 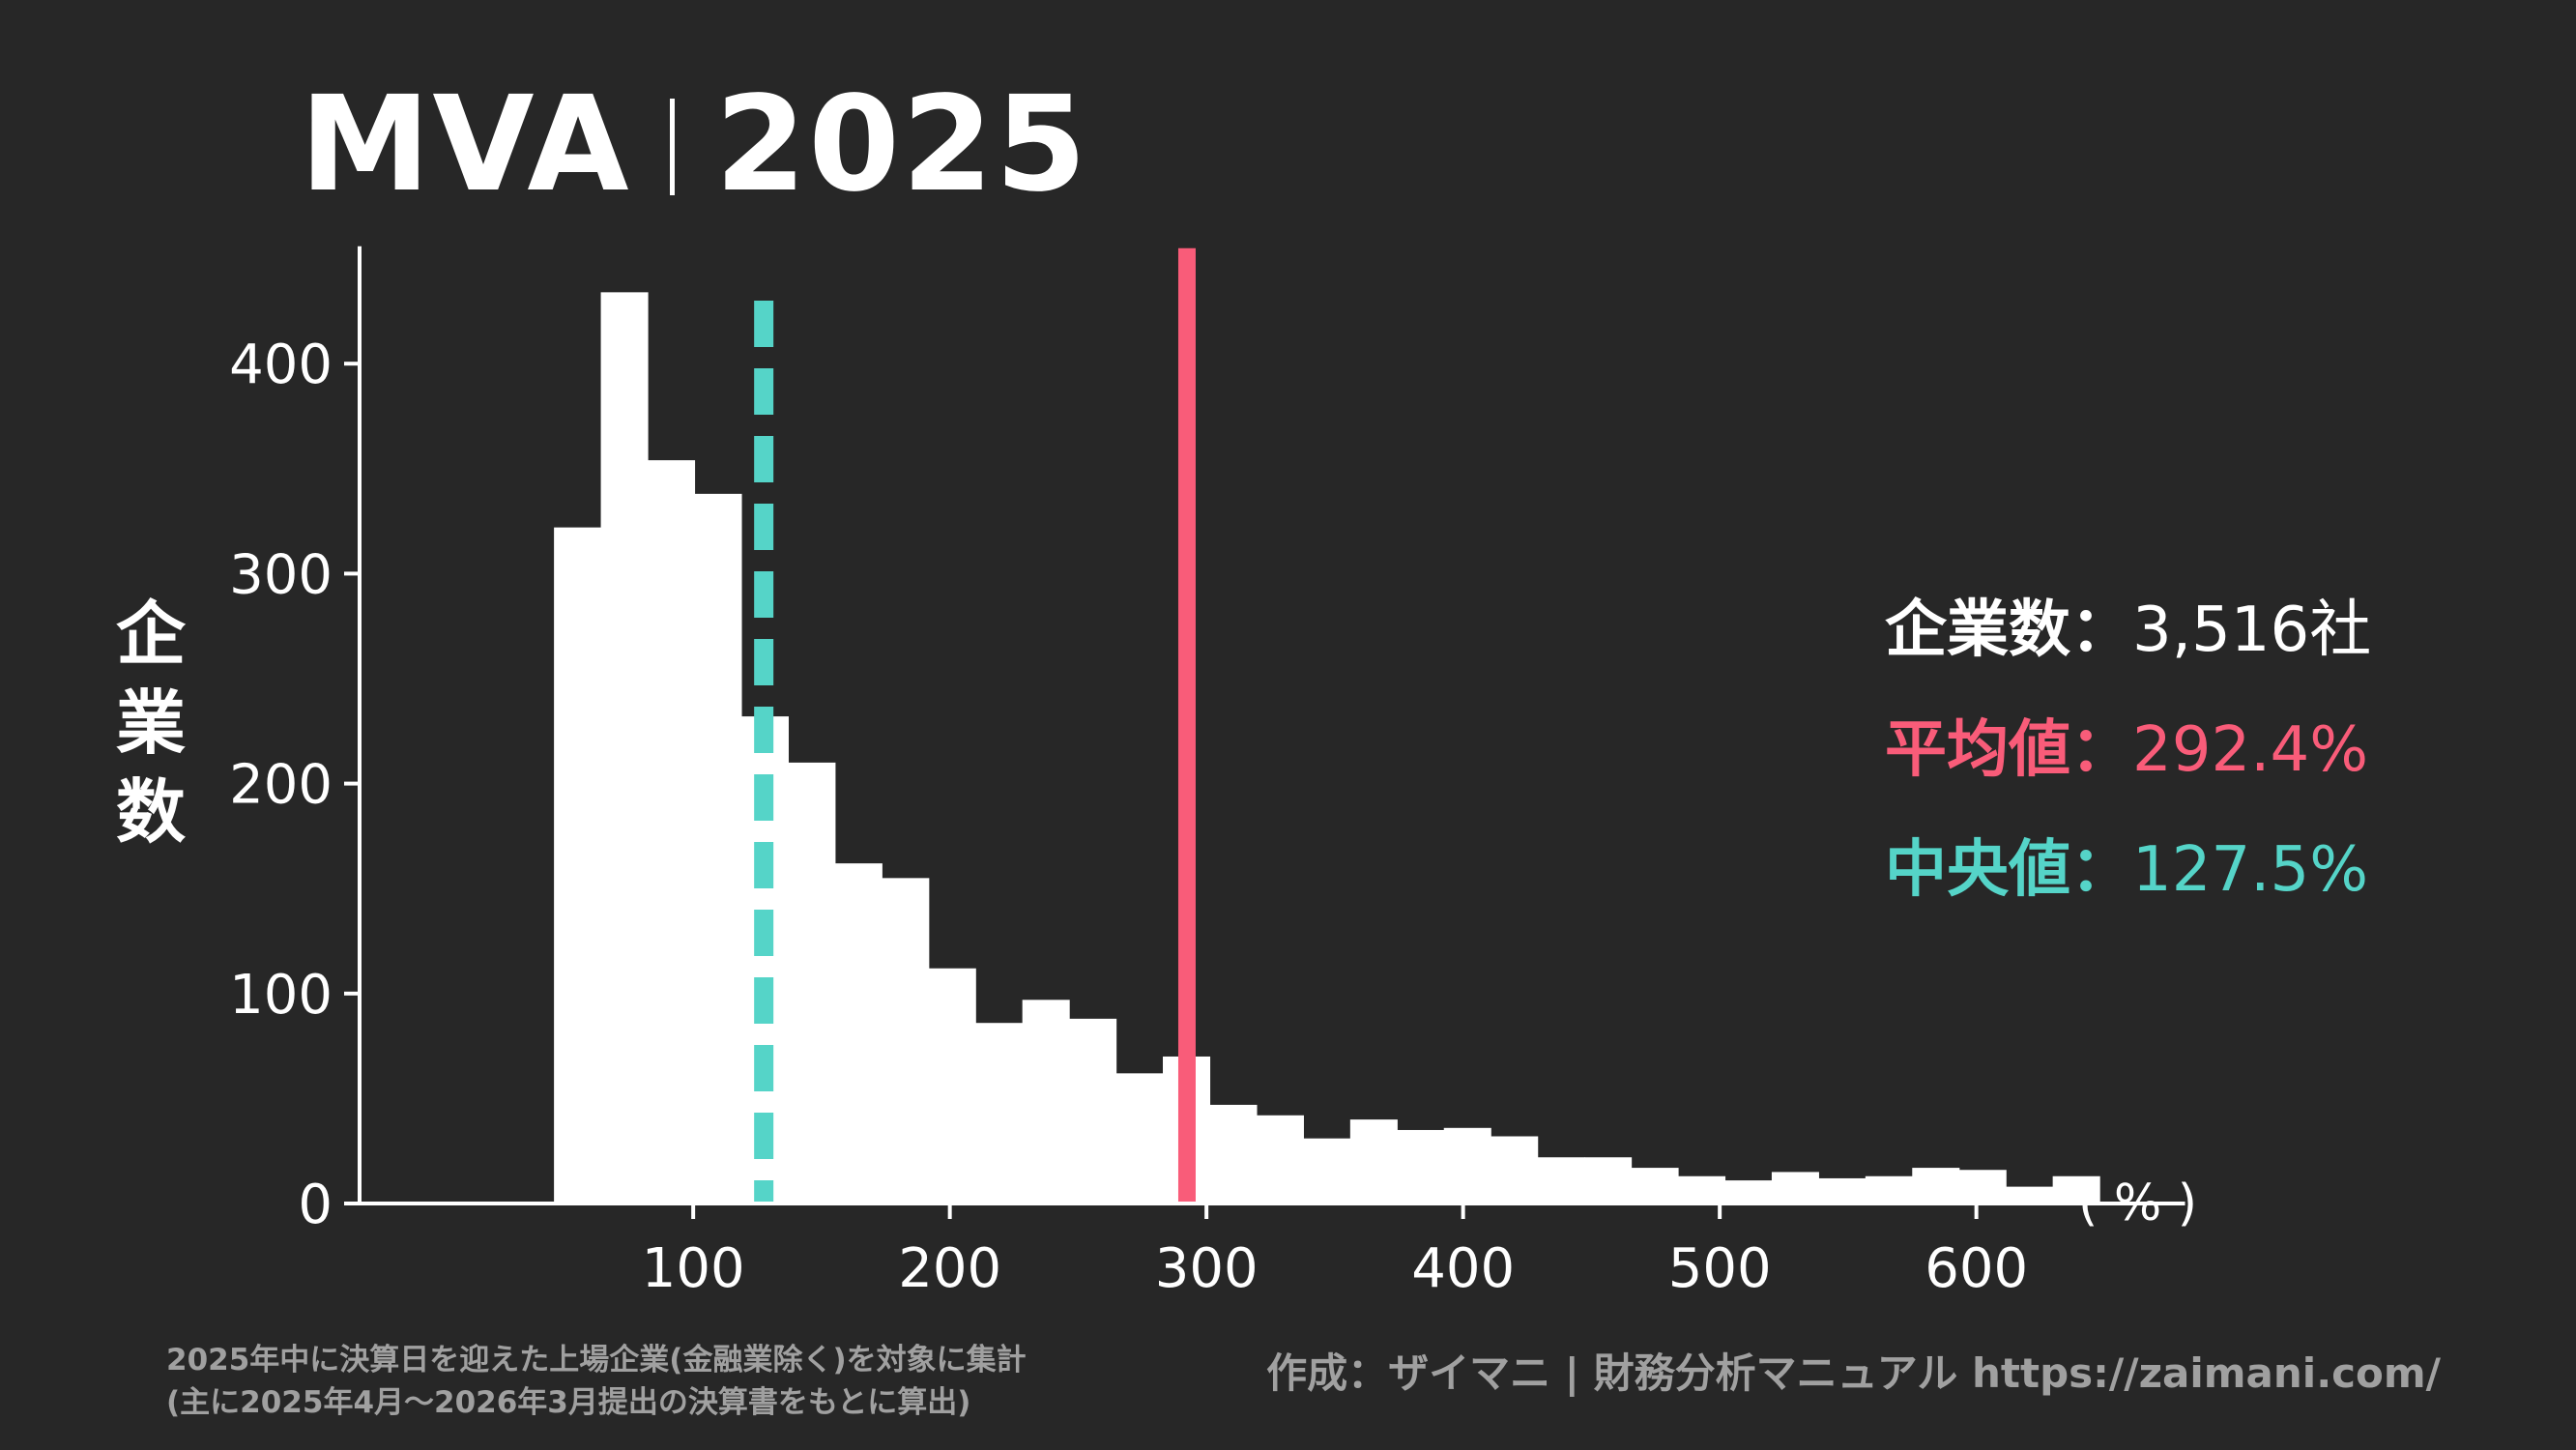 What do you see at coordinates (281, 995) in the screenshot?
I see `y-tick-label: 100` at bounding box center [281, 995].